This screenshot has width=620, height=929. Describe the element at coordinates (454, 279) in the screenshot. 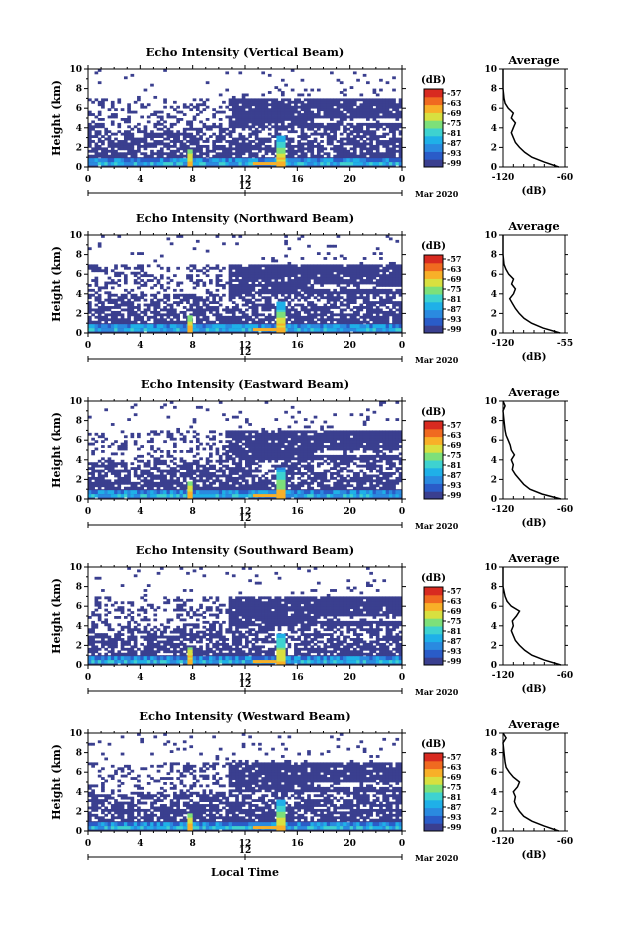

I see `colorbar-tick-label: -69` at that location.